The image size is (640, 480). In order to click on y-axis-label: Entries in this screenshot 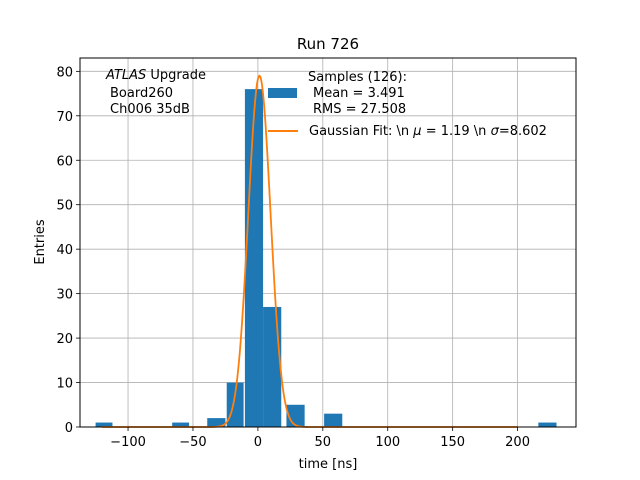, I will do `click(40, 242)`.